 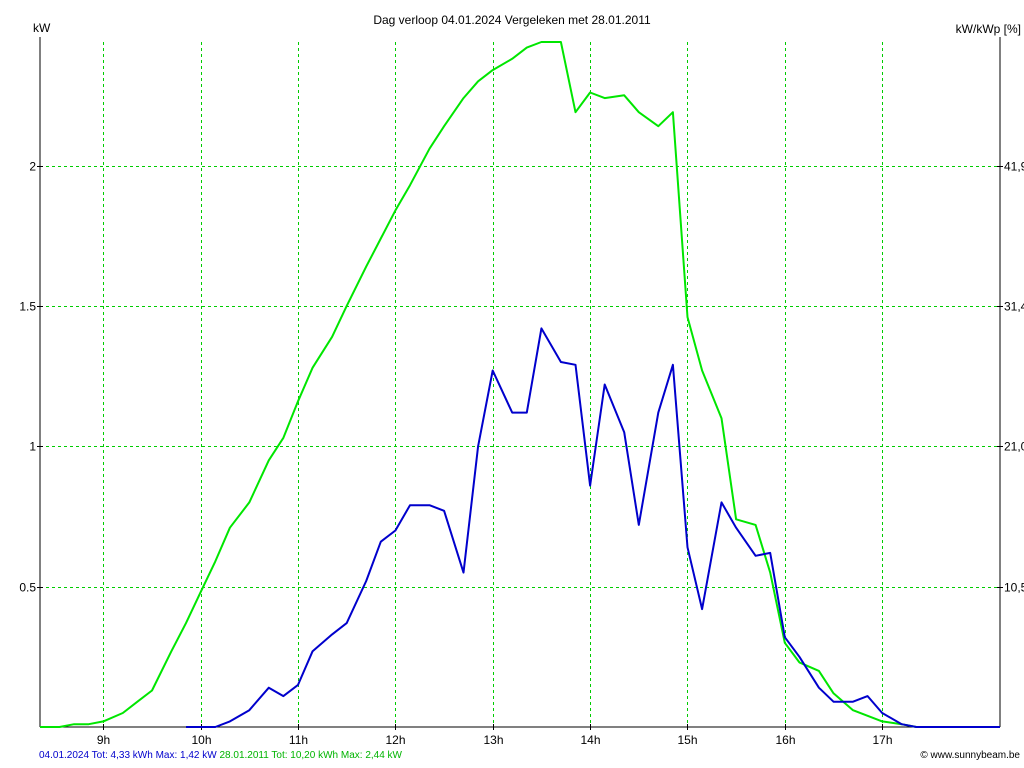 What do you see at coordinates (298, 740) in the screenshot?
I see `x-tick-label: 11h` at bounding box center [298, 740].